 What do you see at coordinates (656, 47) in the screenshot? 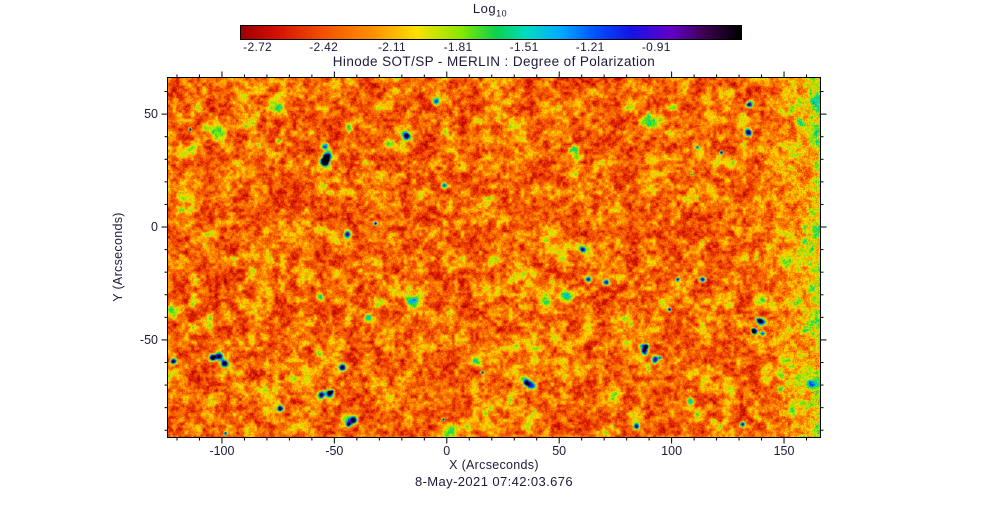
I see `colorbar-tick-label: -0.91` at bounding box center [656, 47].